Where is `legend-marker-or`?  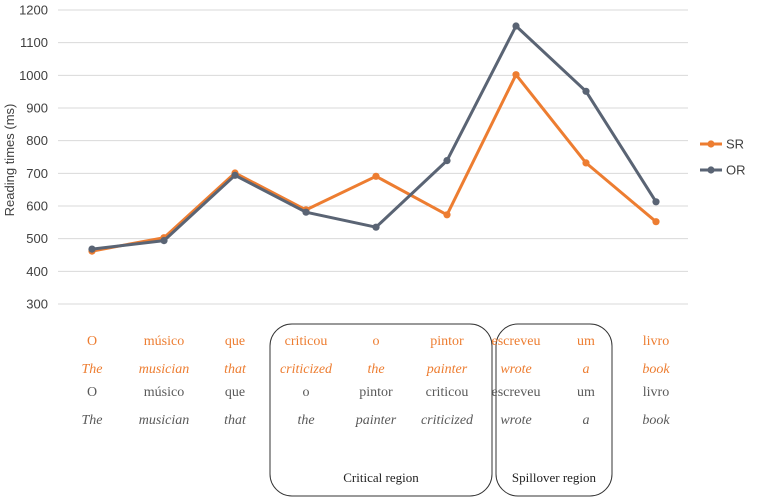 legend-marker-or is located at coordinates (711, 170).